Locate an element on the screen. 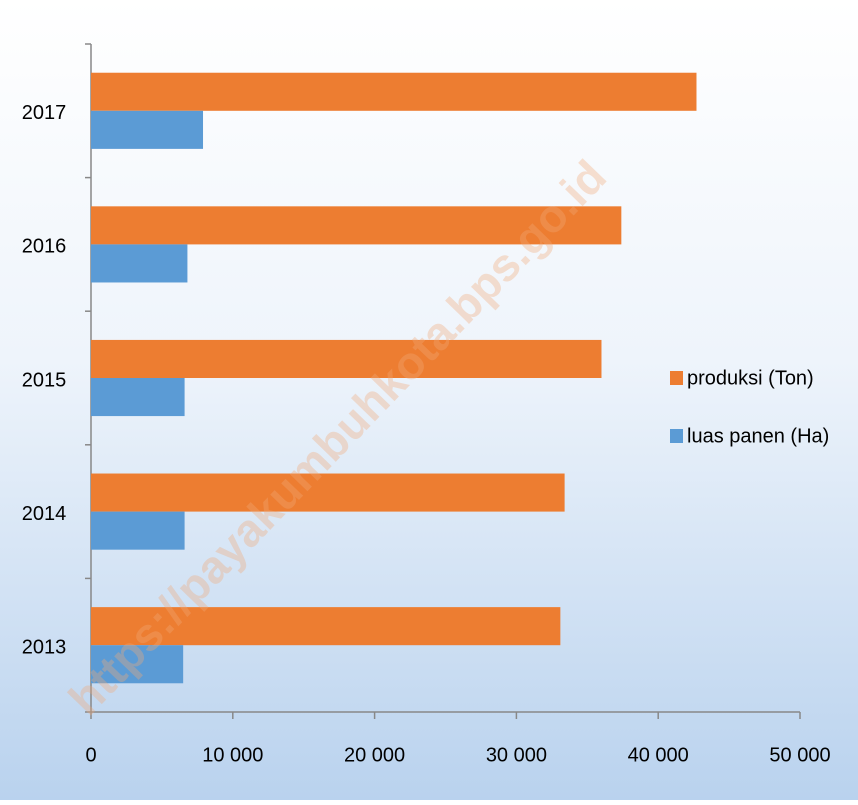  y-tick-label: 2013 is located at coordinates (44, 647).